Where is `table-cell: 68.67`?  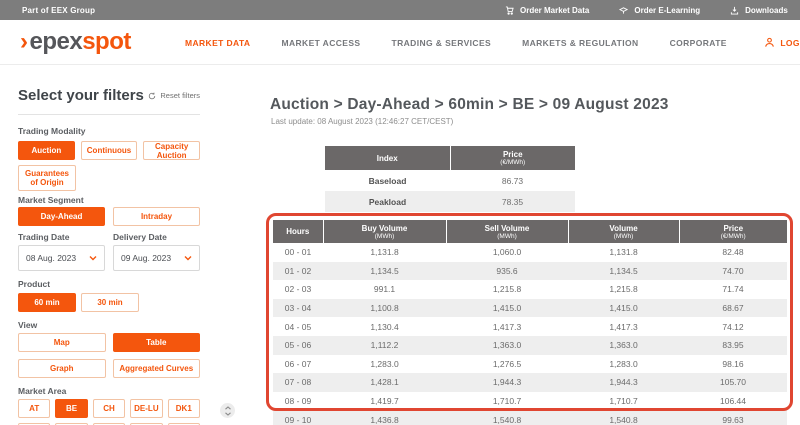
table-cell: 68.67 is located at coordinates (733, 308).